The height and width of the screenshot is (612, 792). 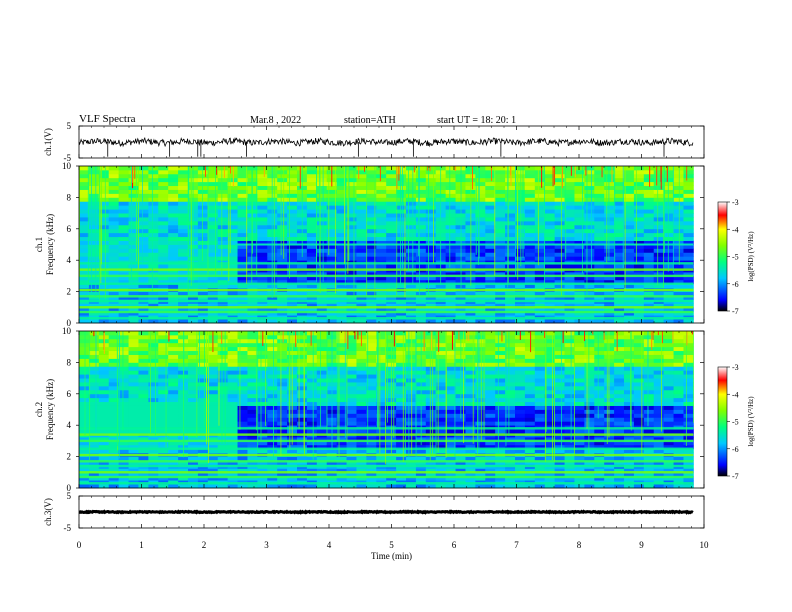 I want to click on ch1_wave-waveform-line, so click(x=386, y=142).